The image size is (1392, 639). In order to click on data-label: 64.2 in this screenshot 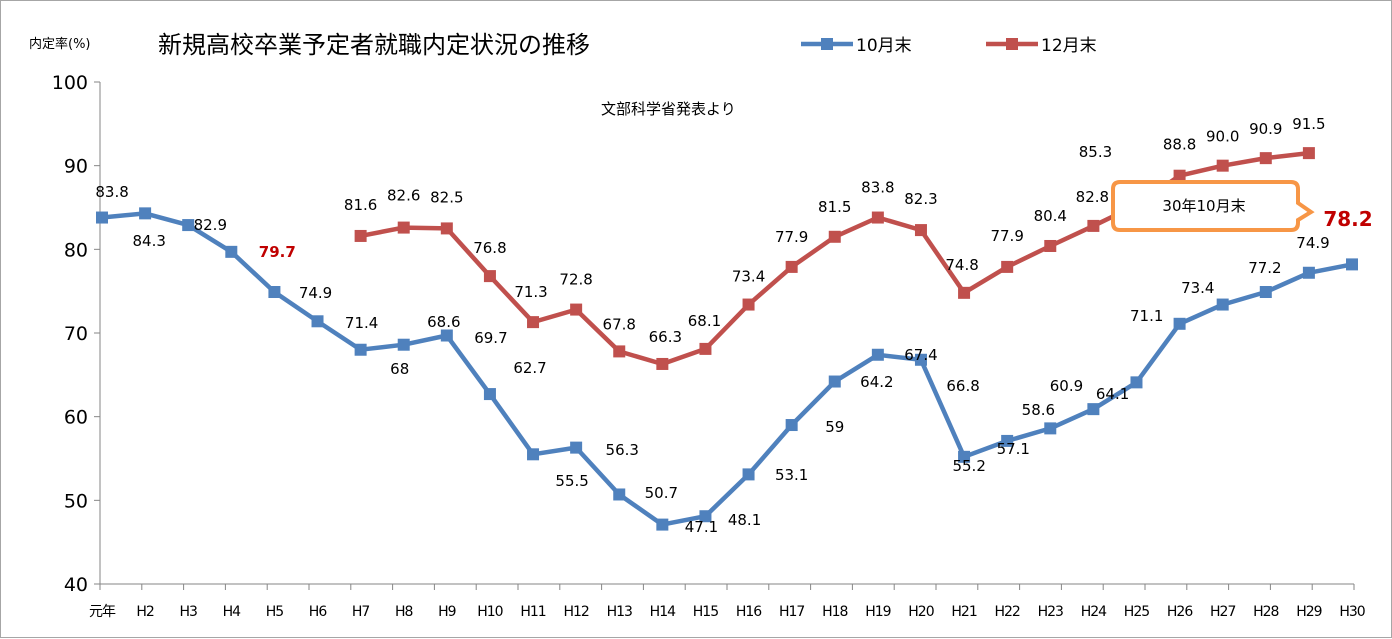, I will do `click(876, 382)`.